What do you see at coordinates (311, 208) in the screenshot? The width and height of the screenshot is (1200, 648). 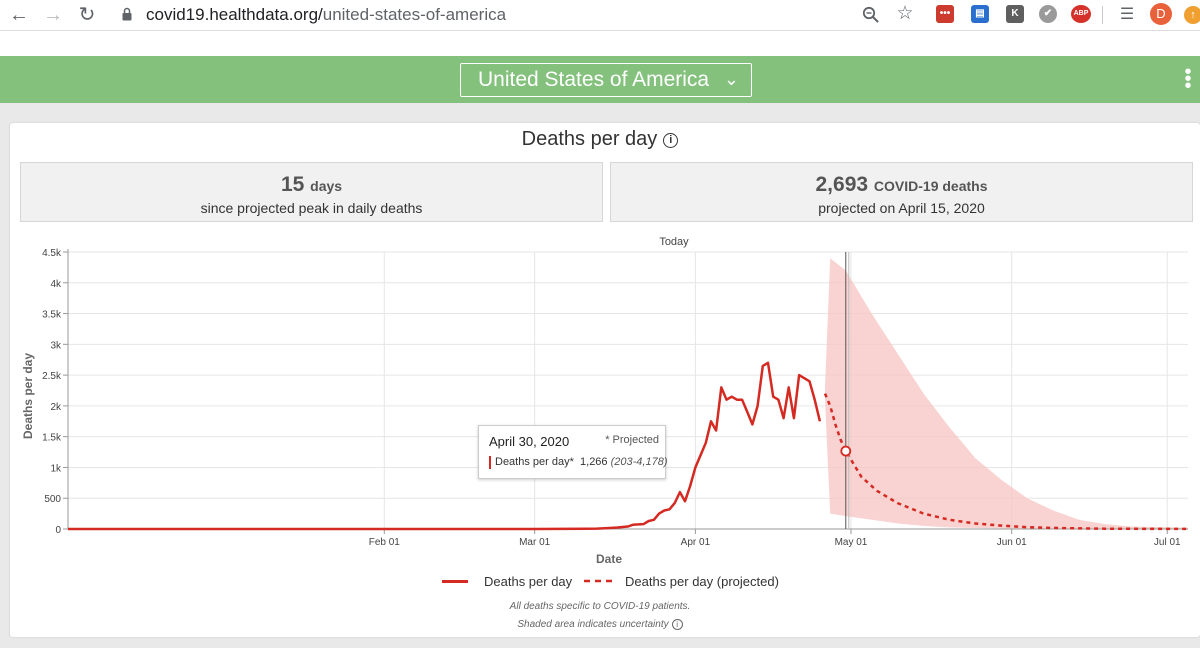 I see `stat-days-caption: since projected peak in daily deaths` at bounding box center [311, 208].